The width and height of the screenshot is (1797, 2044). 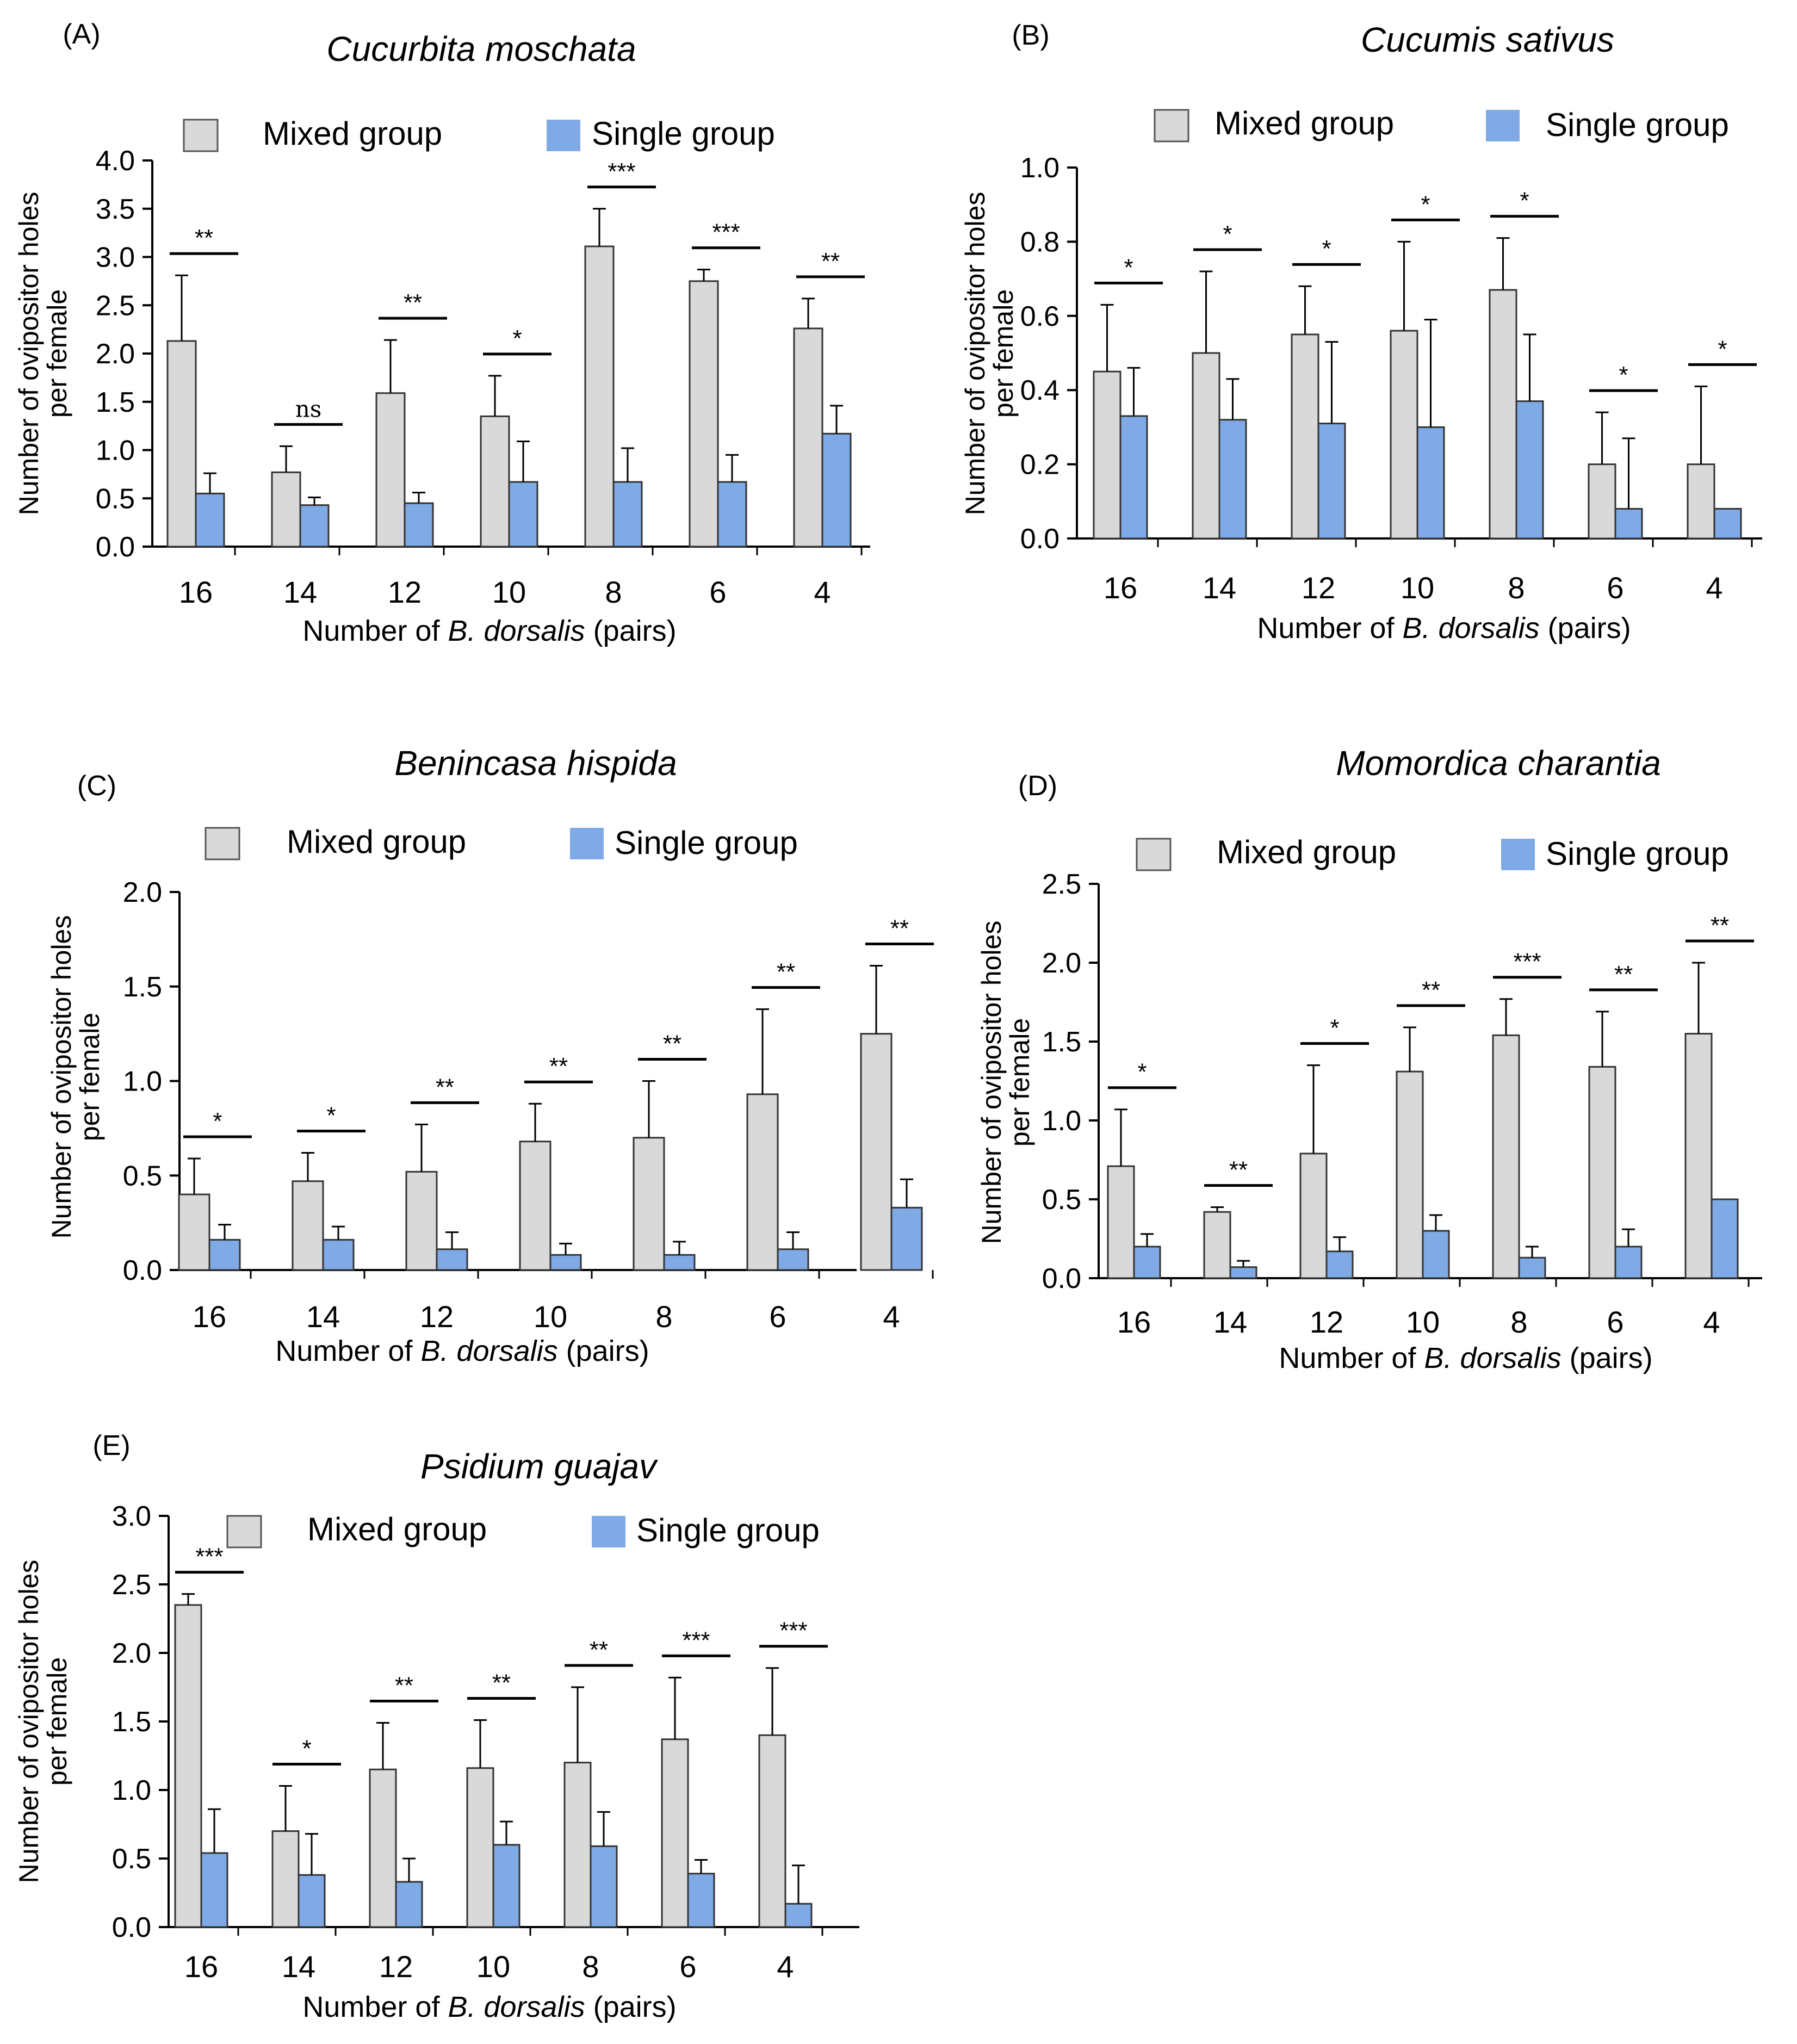 I want to click on chart-title: Benincasa hispida, so click(x=535, y=763).